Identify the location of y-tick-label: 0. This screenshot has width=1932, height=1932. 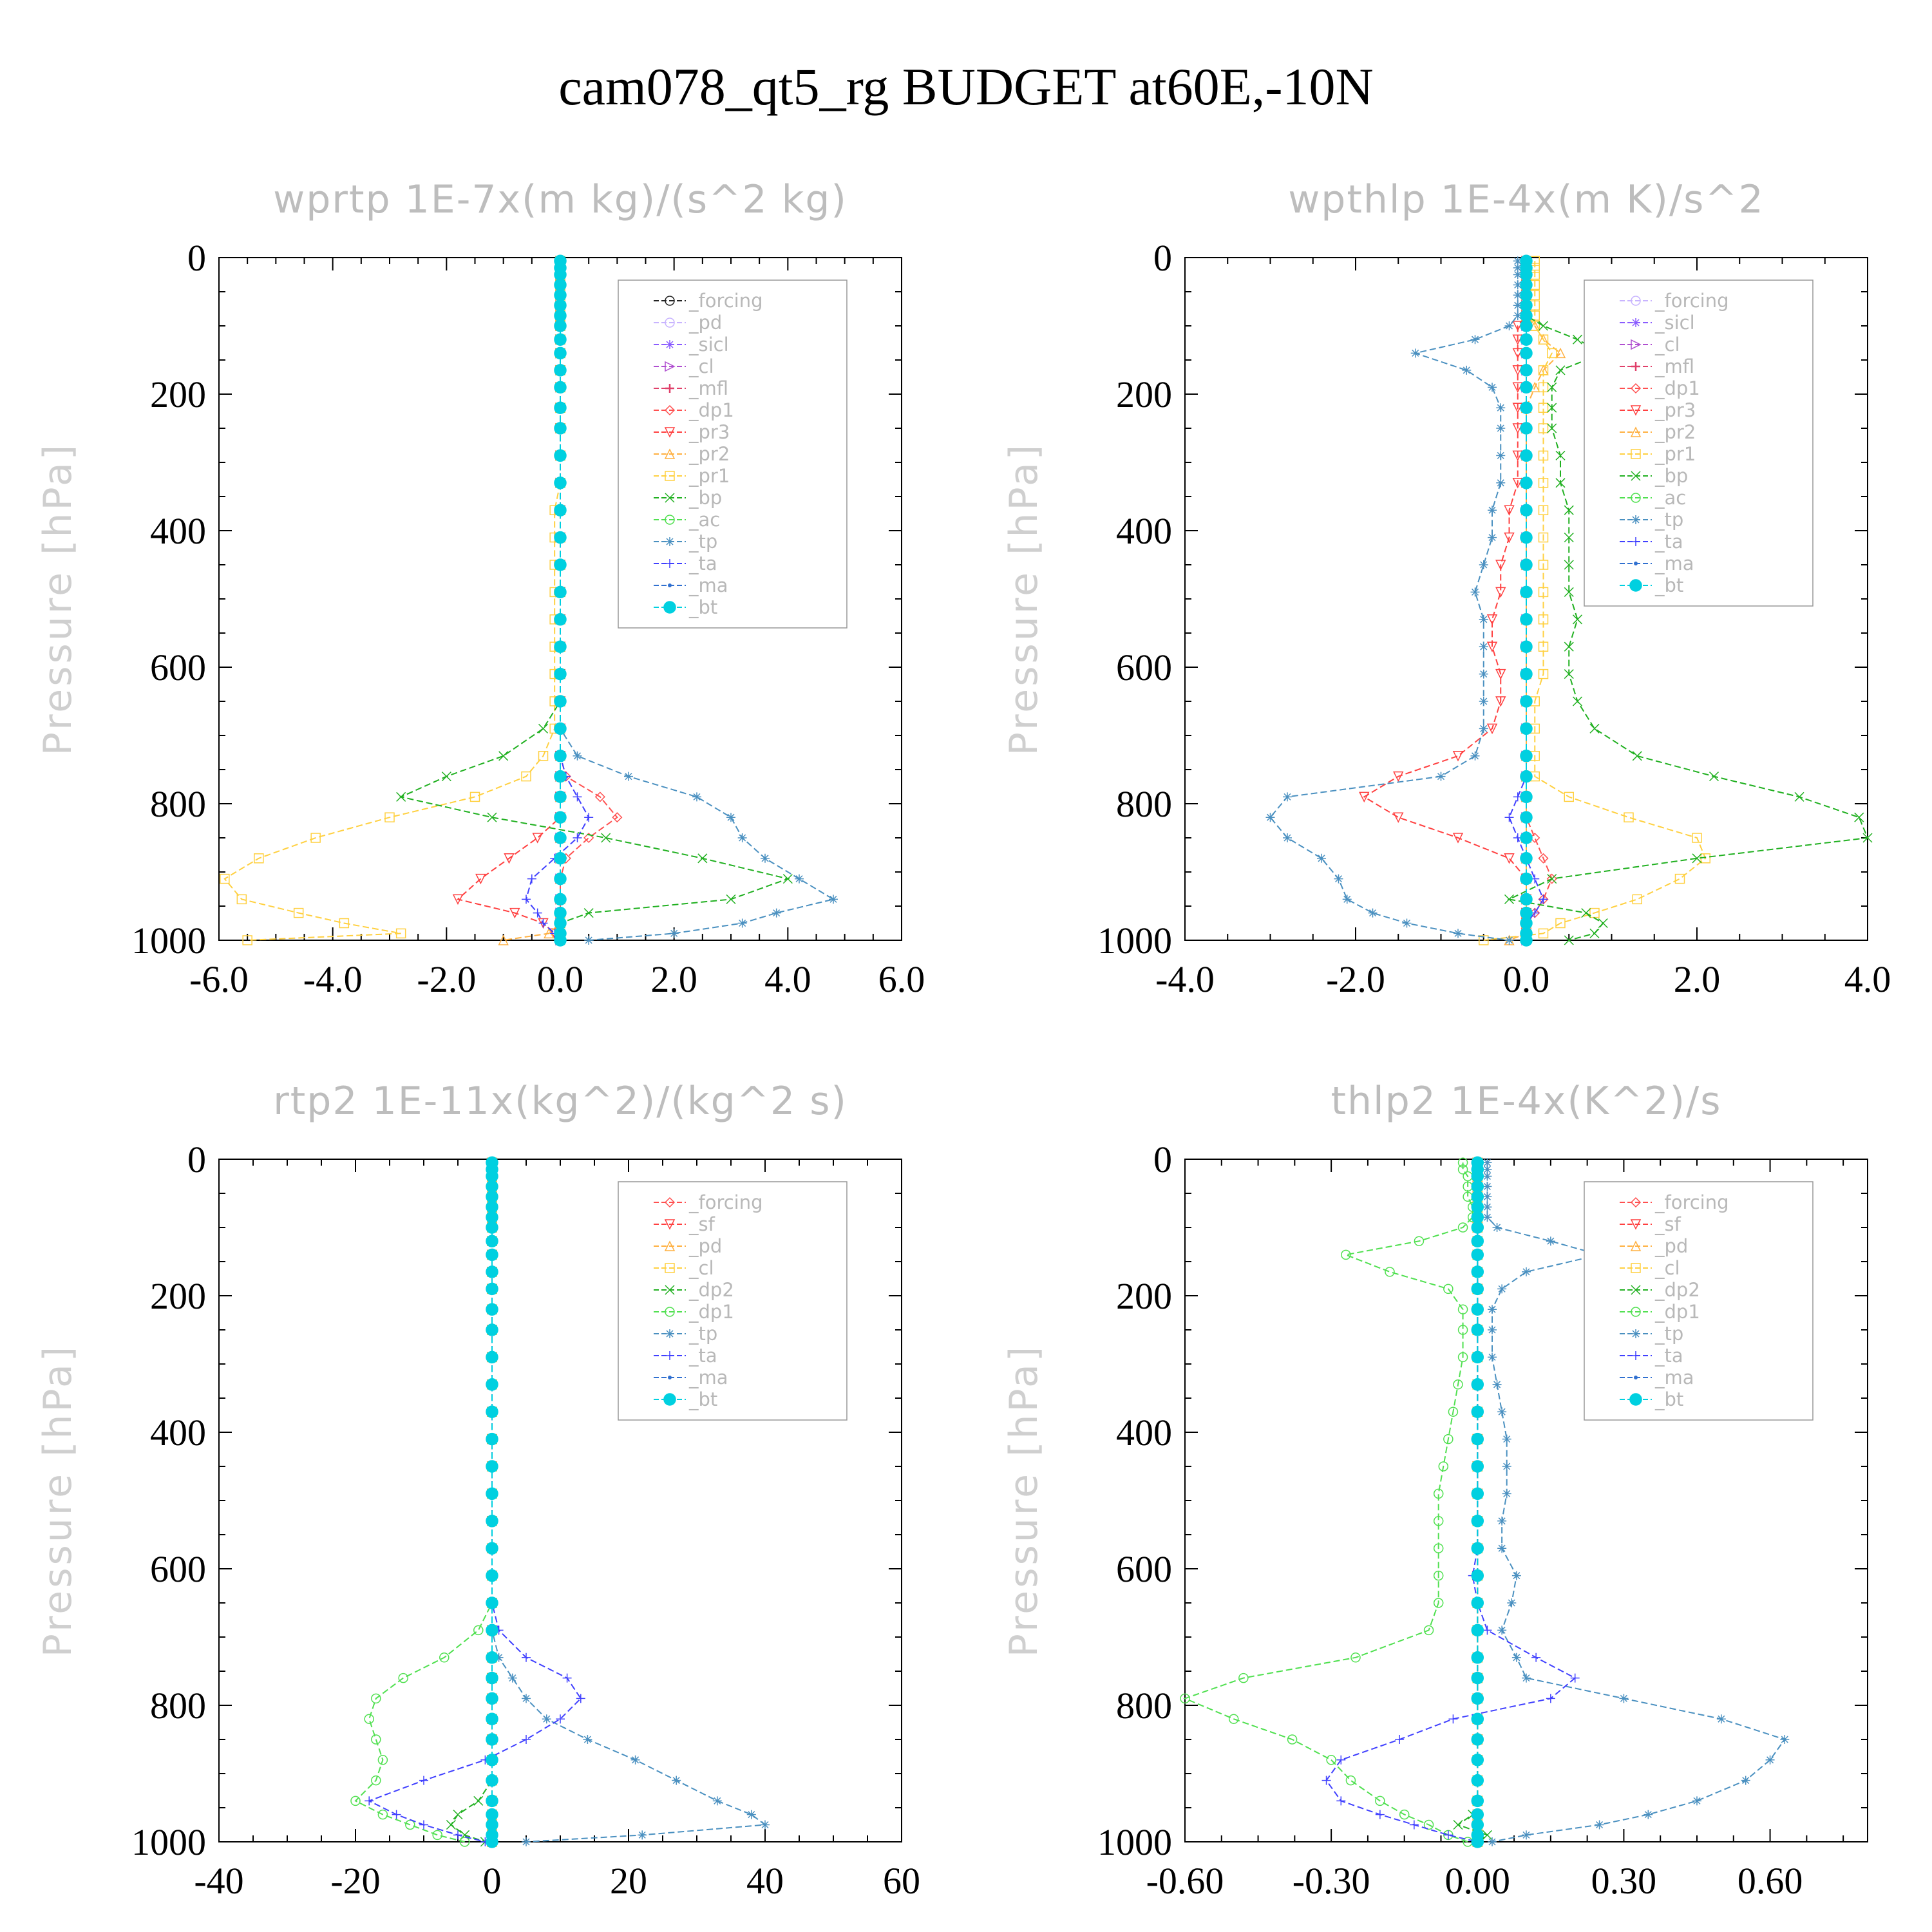
(1162, 258).